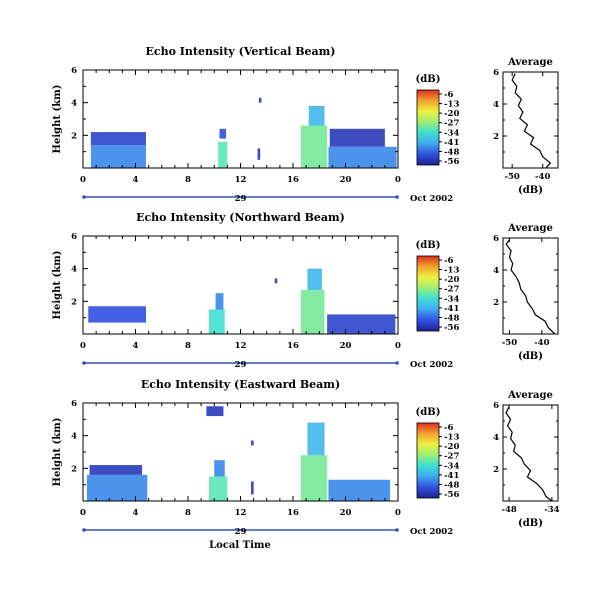 This screenshot has height=598, width=615. I want to click on average-frame, so click(530, 120).